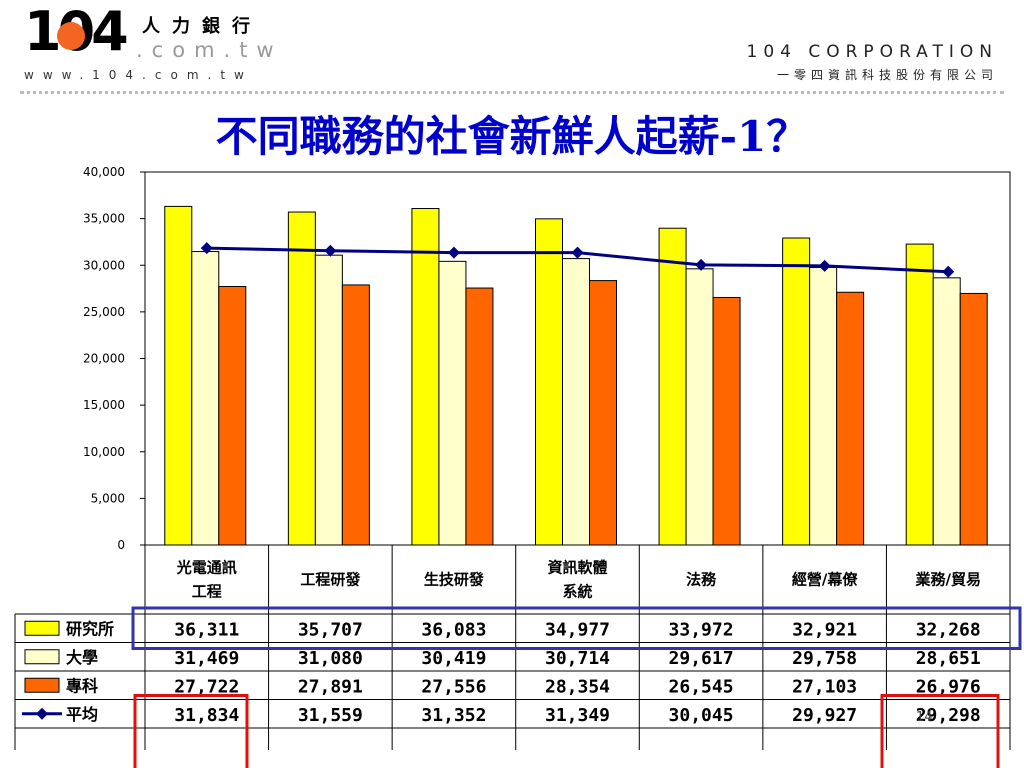  I want to click on category-label: 光電通訊, so click(206, 568).